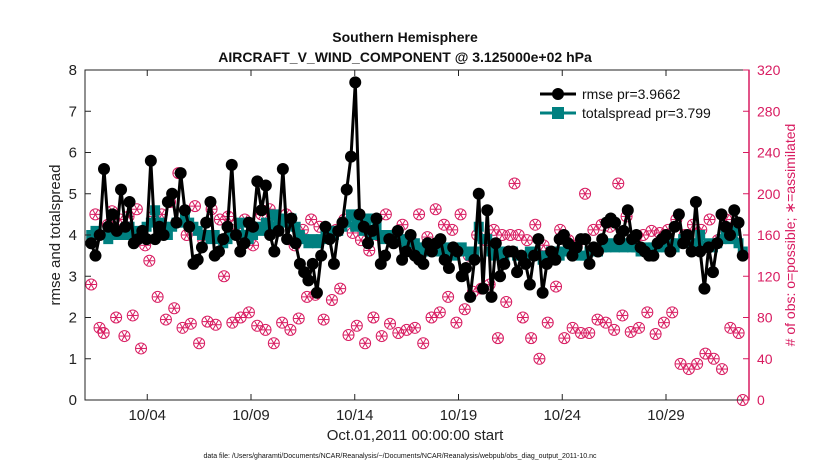 The image size is (830, 470). Describe the element at coordinates (459, 415) in the screenshot. I see `x-tick-label: 10/19` at that location.